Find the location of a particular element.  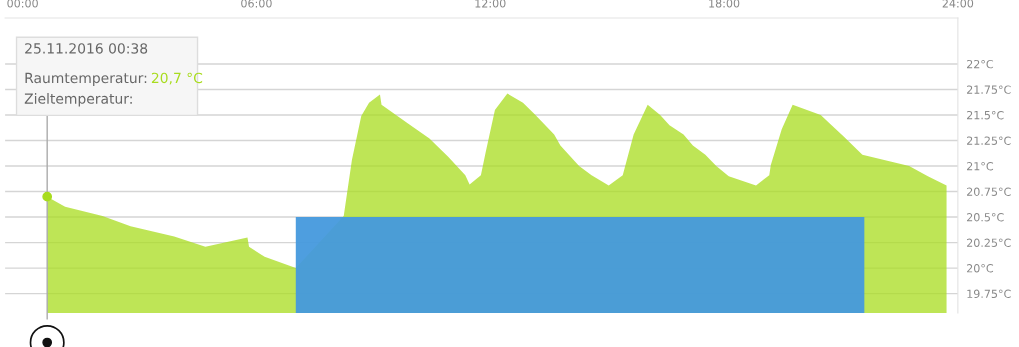

annotation: Raumtemperatur: is located at coordinates (86, 79).